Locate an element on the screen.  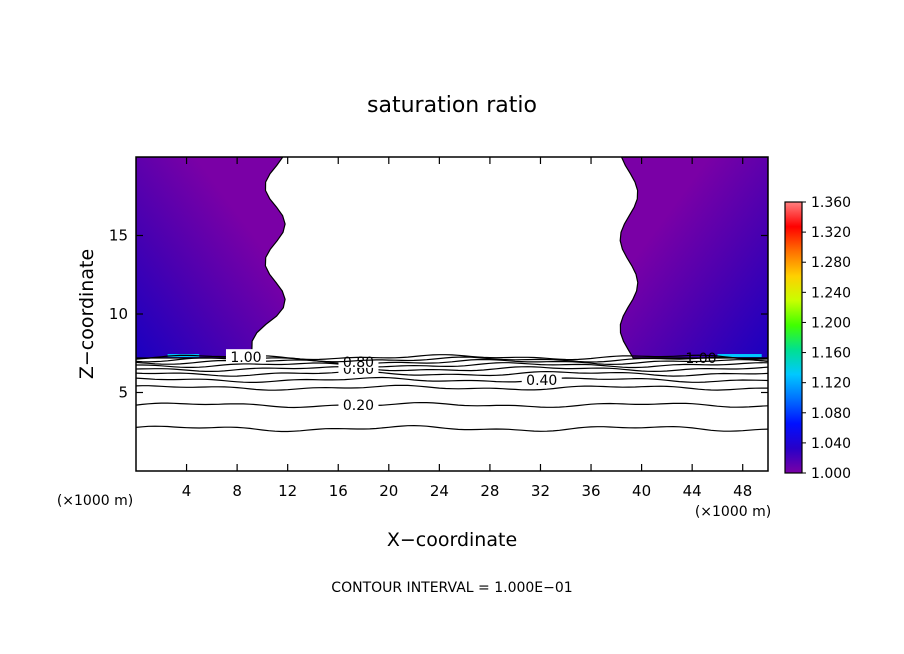
colorbar-scale is located at coordinates (793, 337).